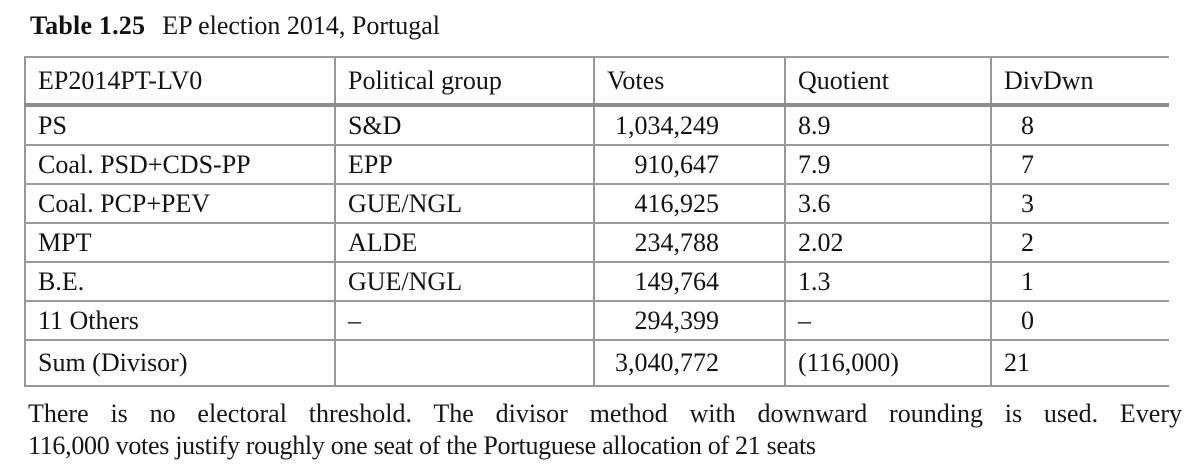 The image size is (1200, 468). I want to click on divdwn-cell: 2, so click(1080, 243).